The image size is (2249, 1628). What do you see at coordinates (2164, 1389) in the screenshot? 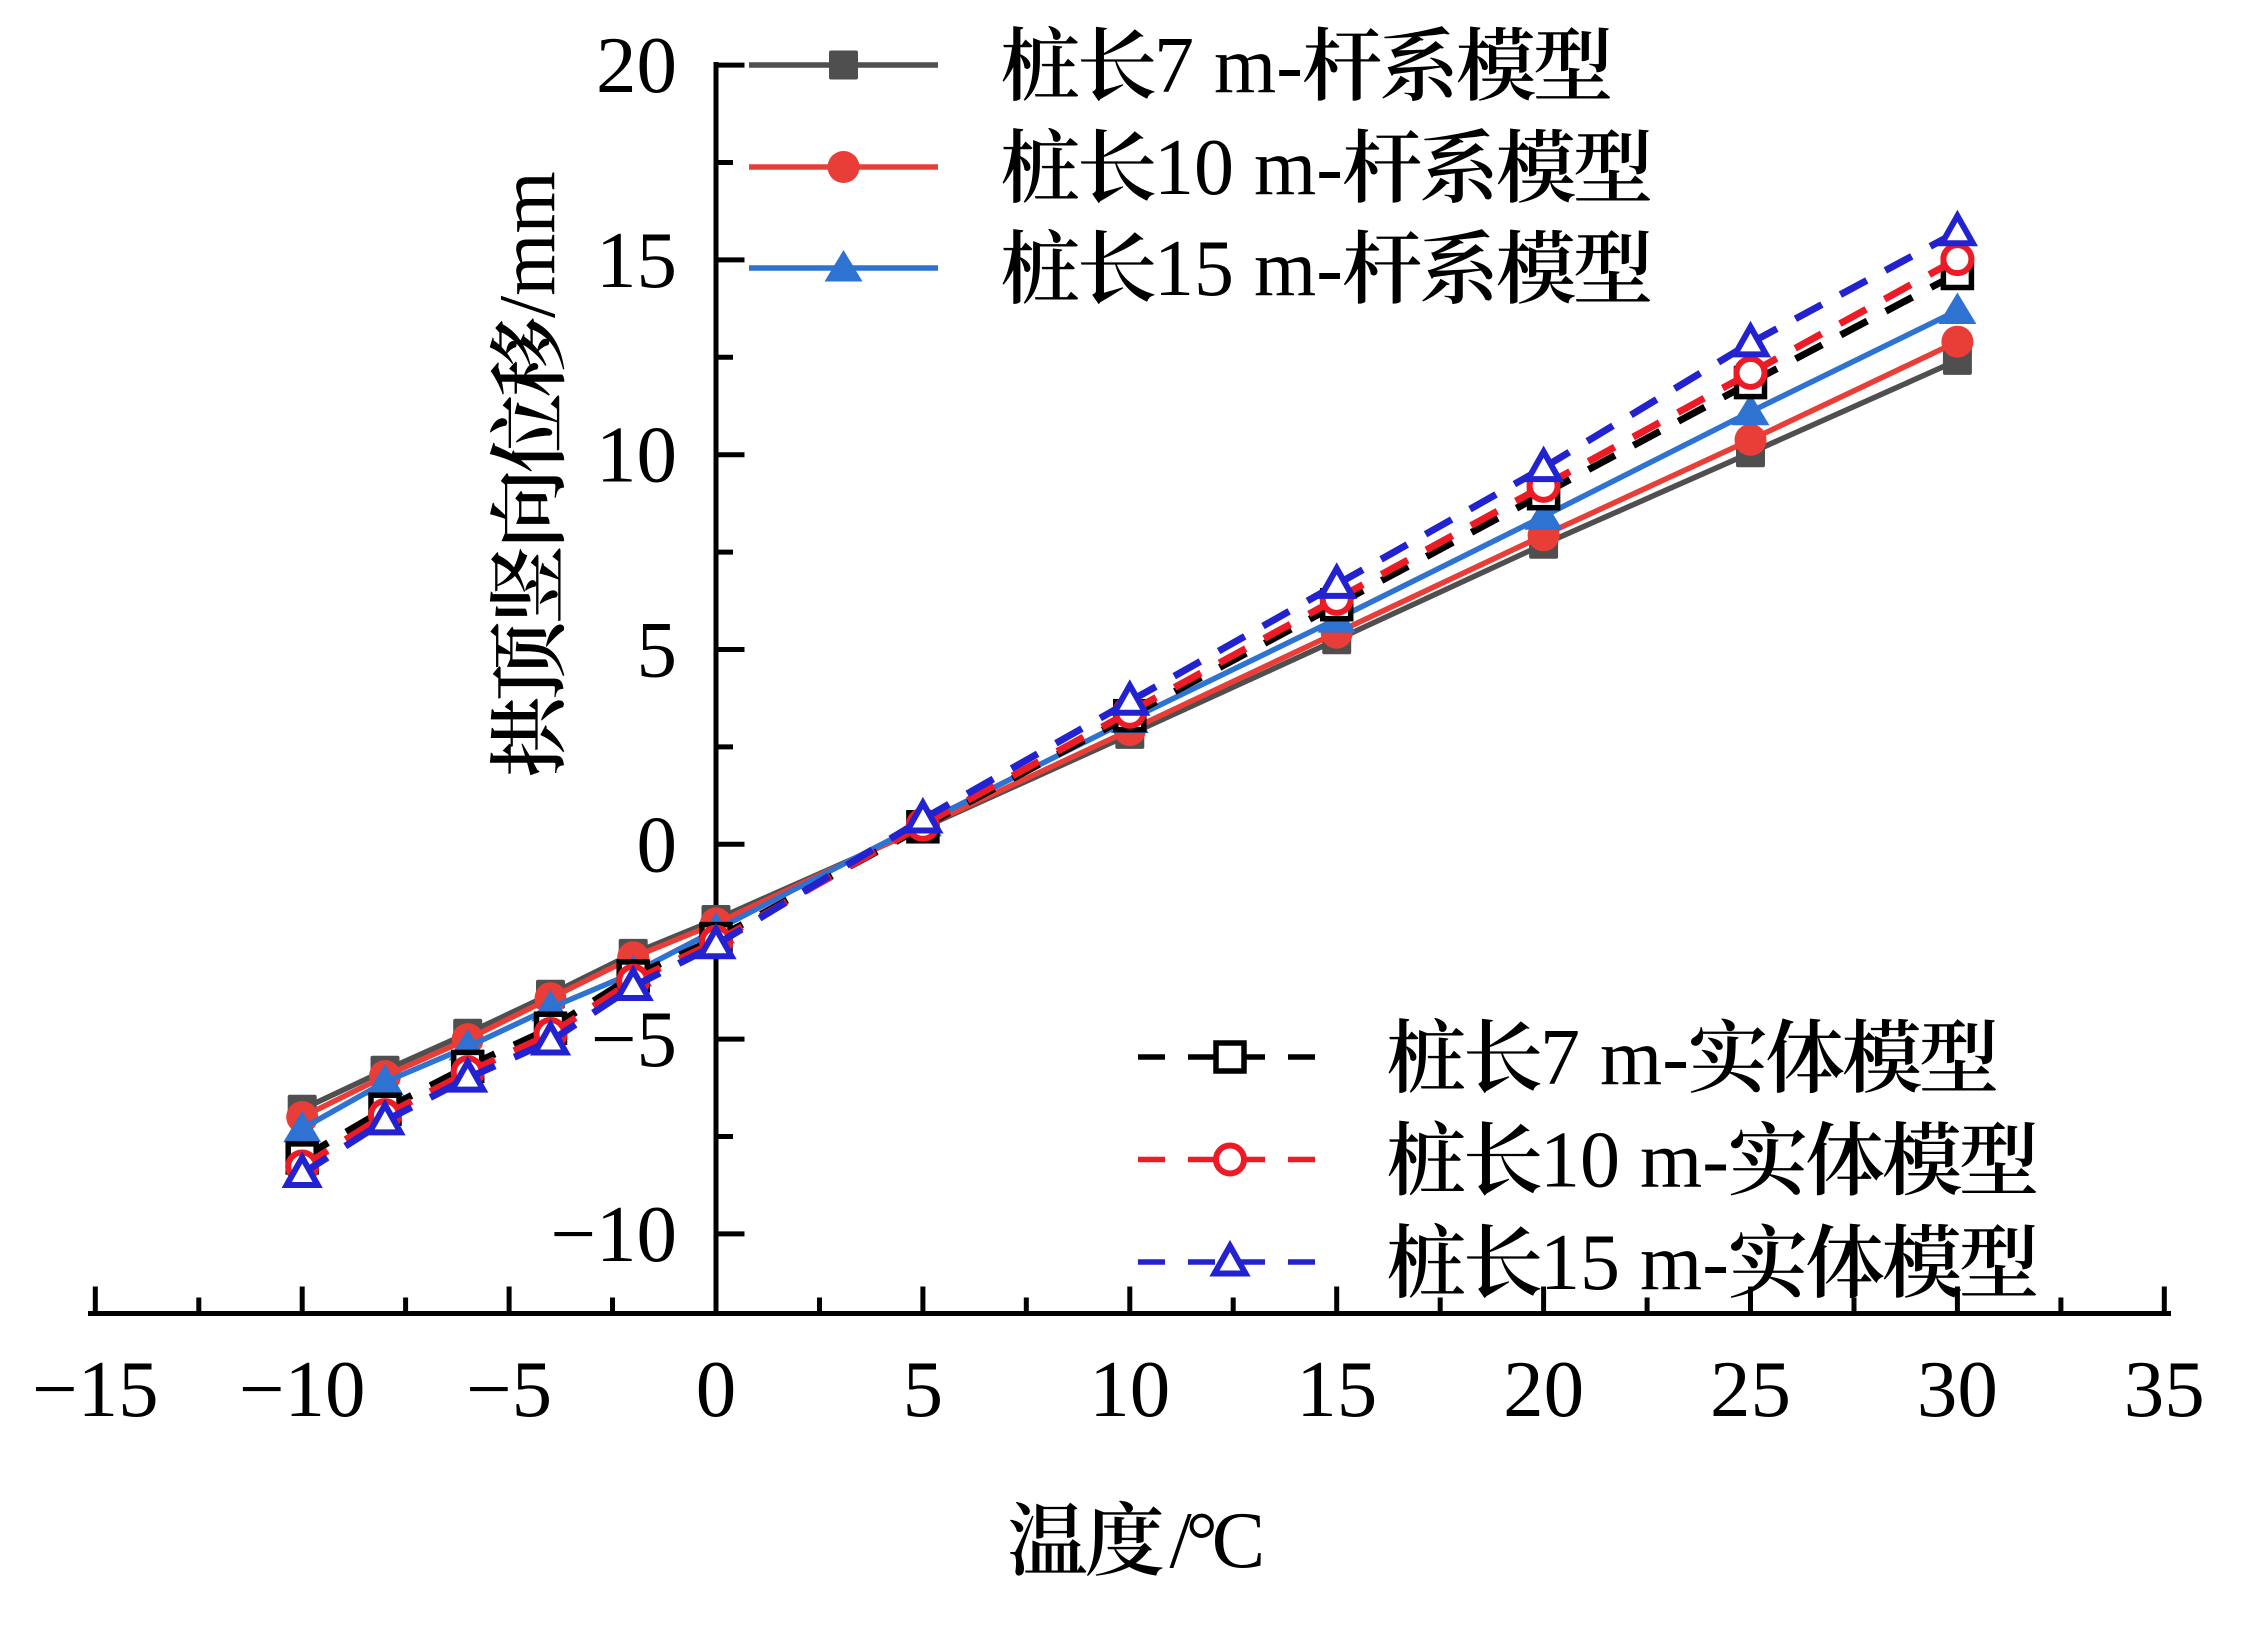
I see `svg-text: 35` at bounding box center [2164, 1389].